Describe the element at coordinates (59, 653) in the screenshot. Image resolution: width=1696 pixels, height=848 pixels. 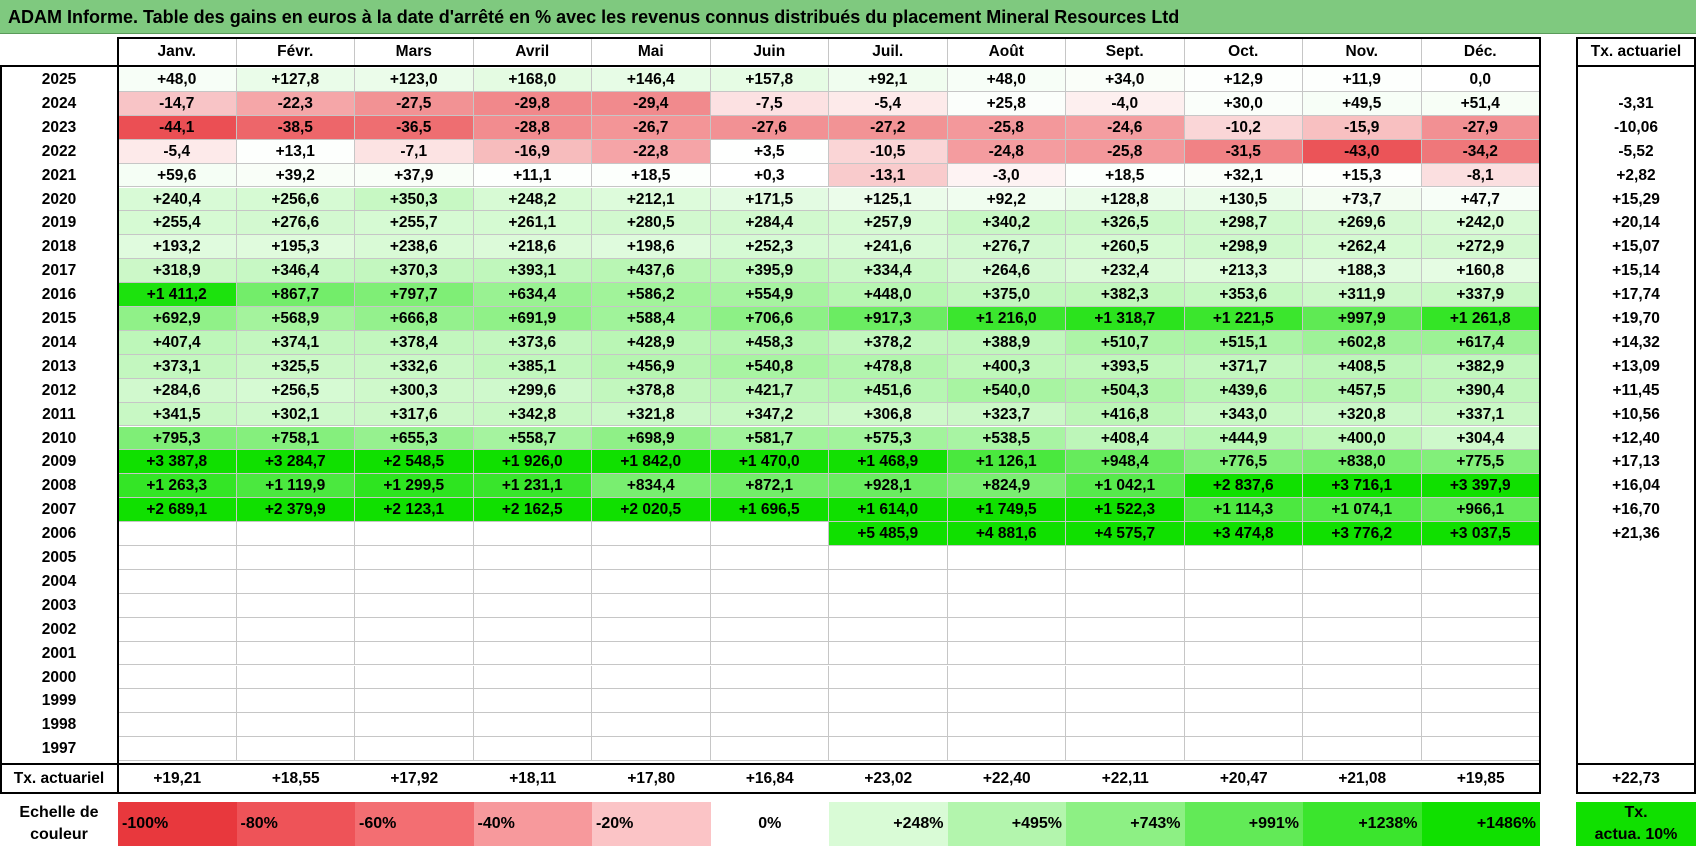
I see `row-year-label: 2001` at that location.